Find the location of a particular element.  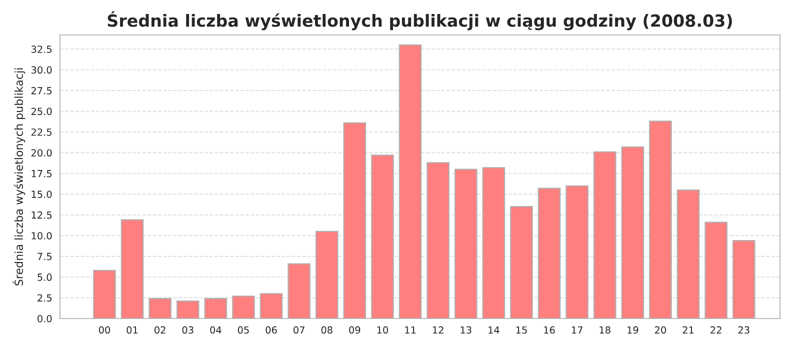

x-tick-label: 18 is located at coordinates (605, 330).